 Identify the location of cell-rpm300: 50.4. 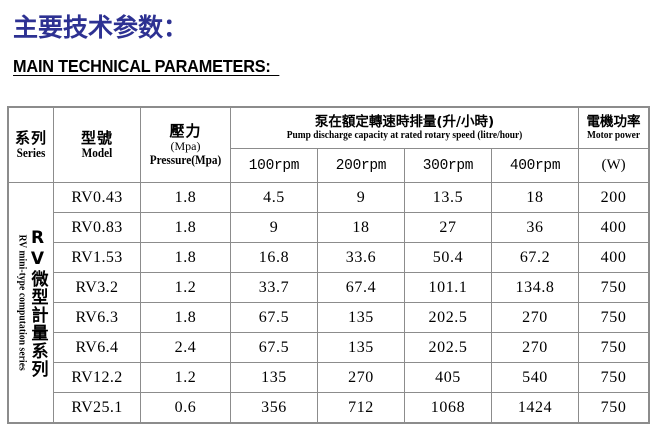
(448, 257).